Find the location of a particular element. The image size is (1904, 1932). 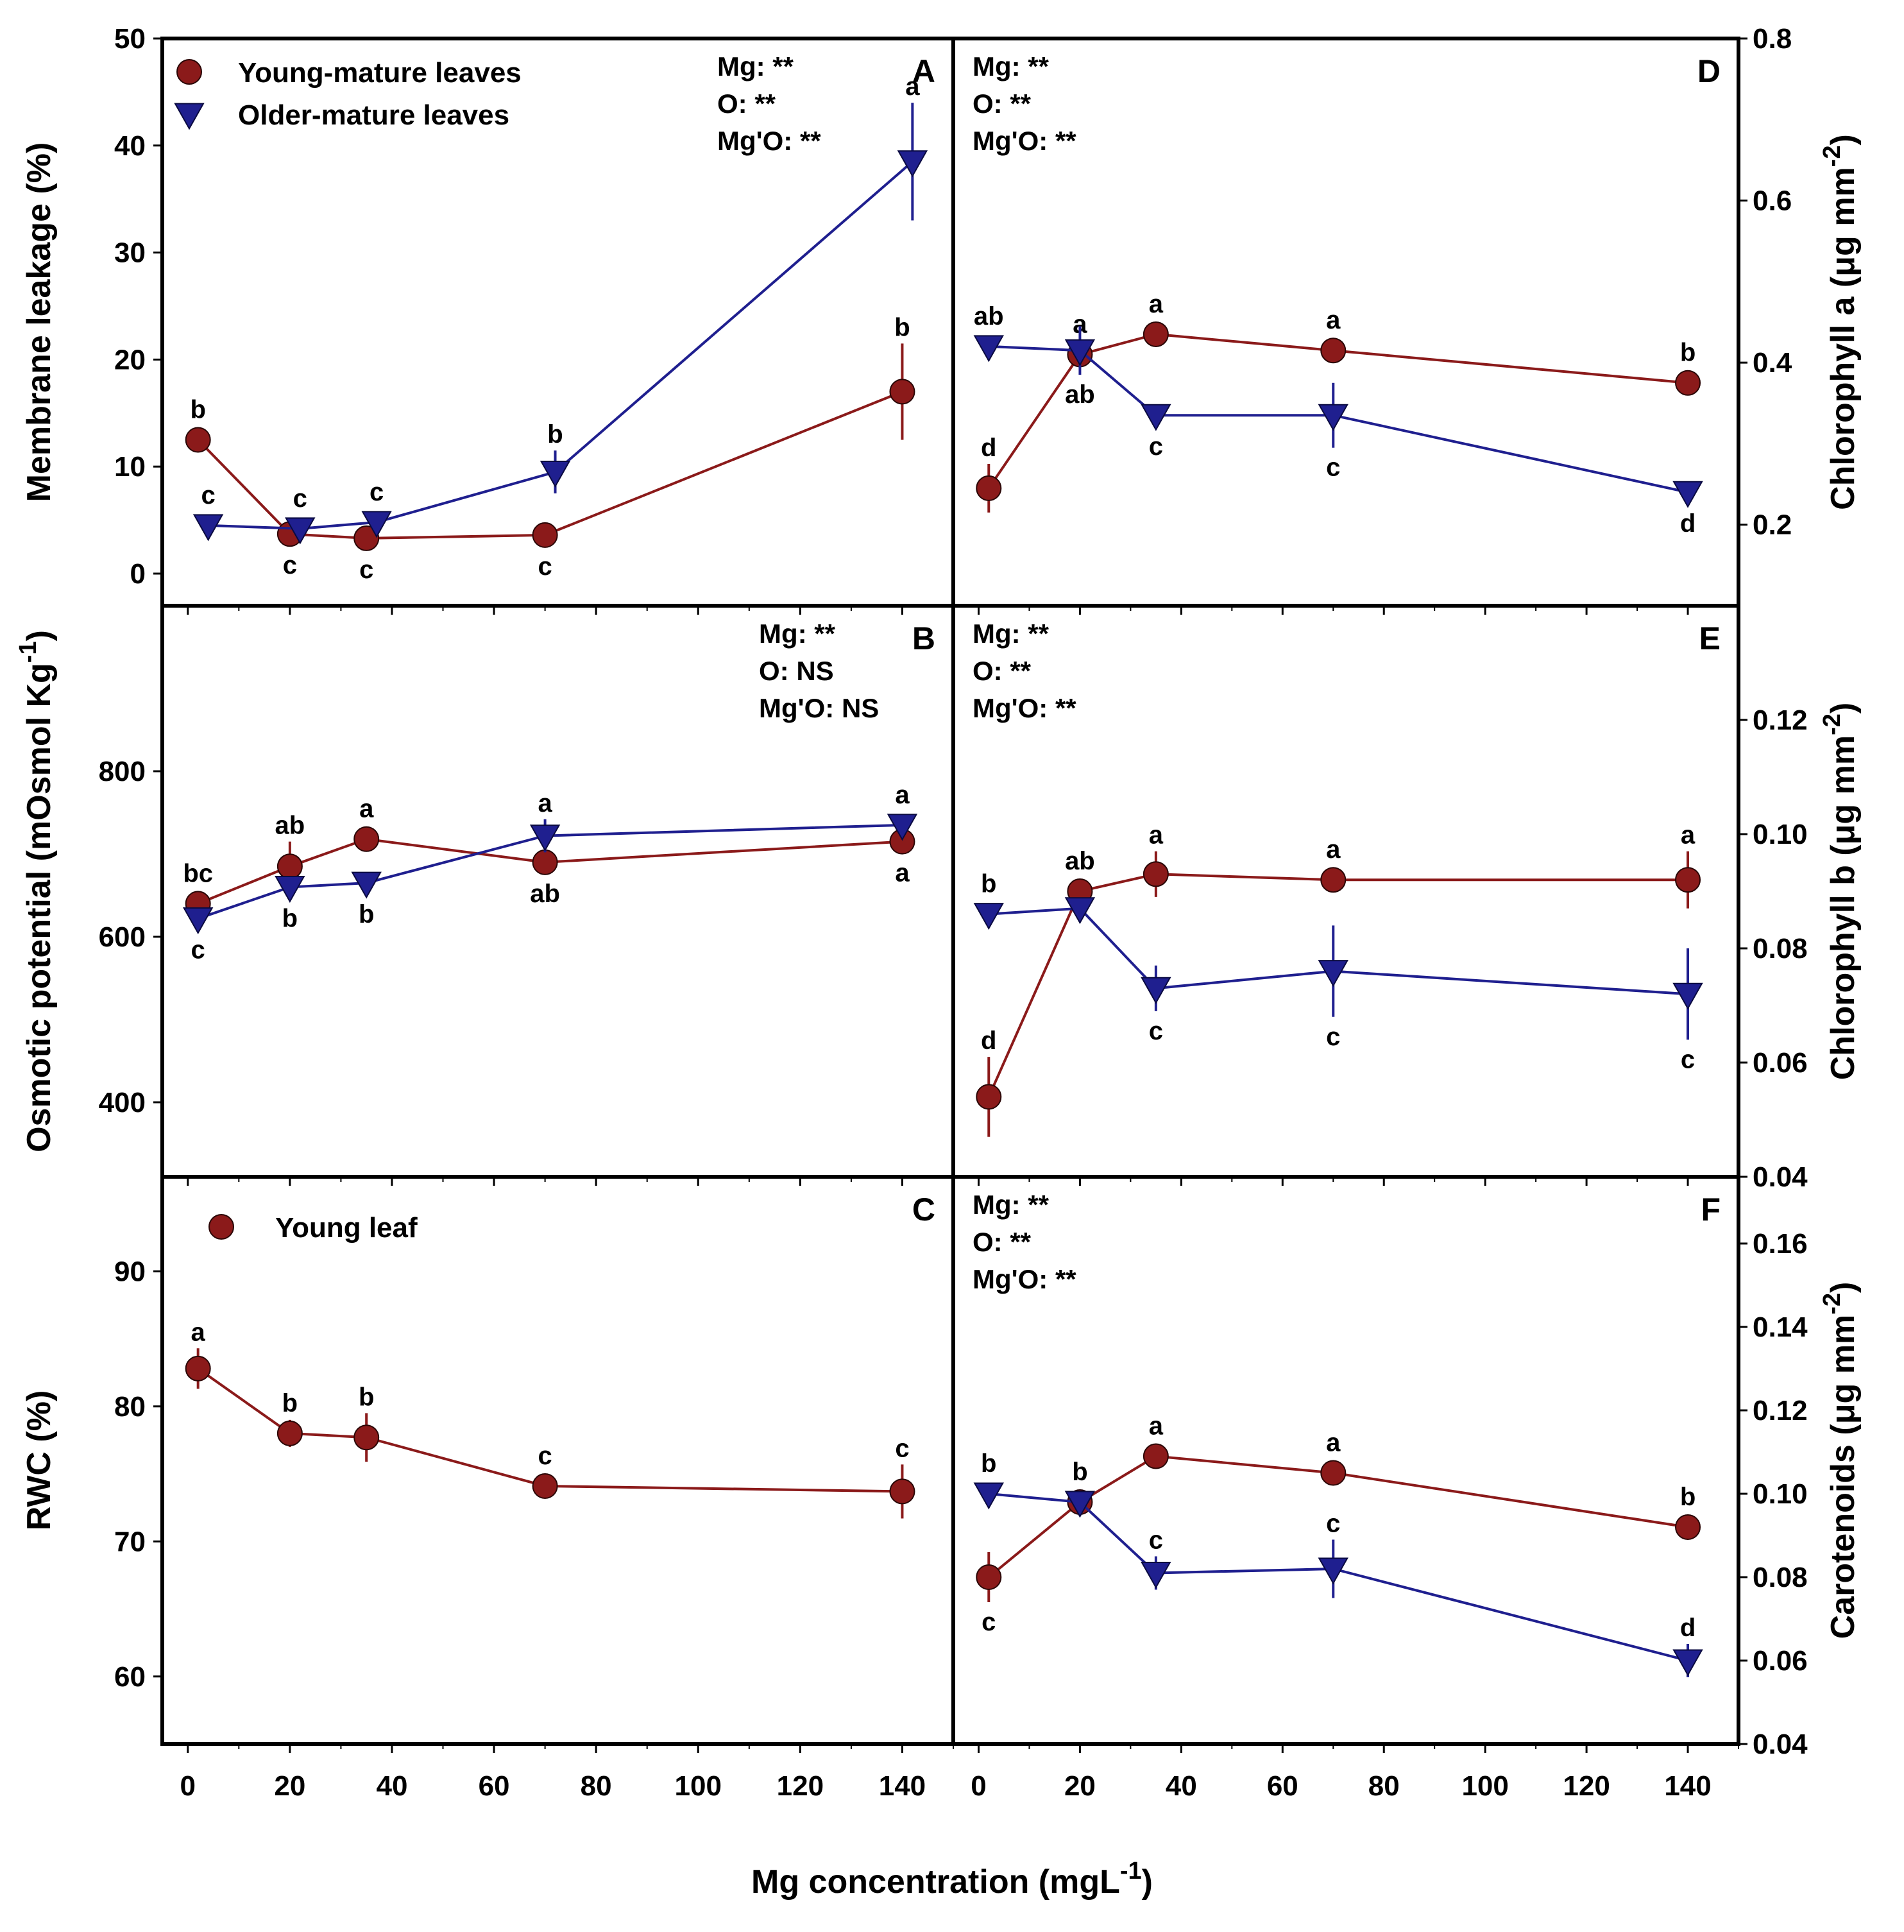

y-tick-label: 30 is located at coordinates (130, 253).